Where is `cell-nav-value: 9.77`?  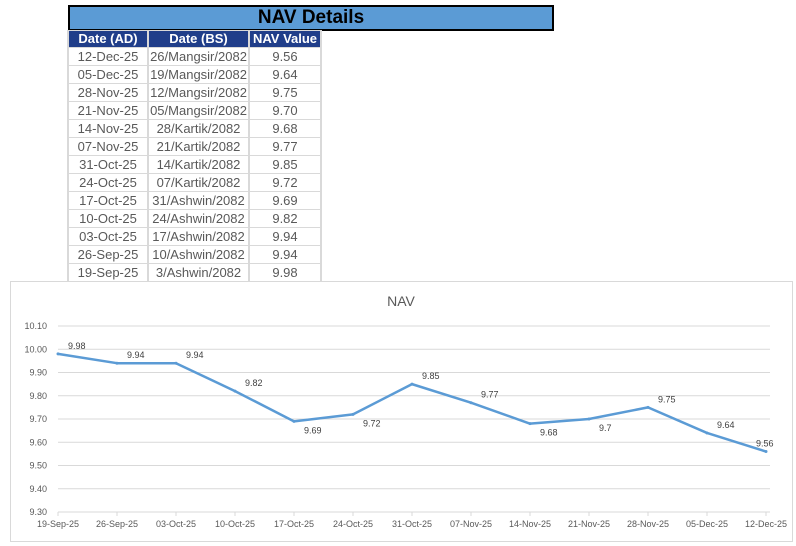 cell-nav-value: 9.77 is located at coordinates (285, 146).